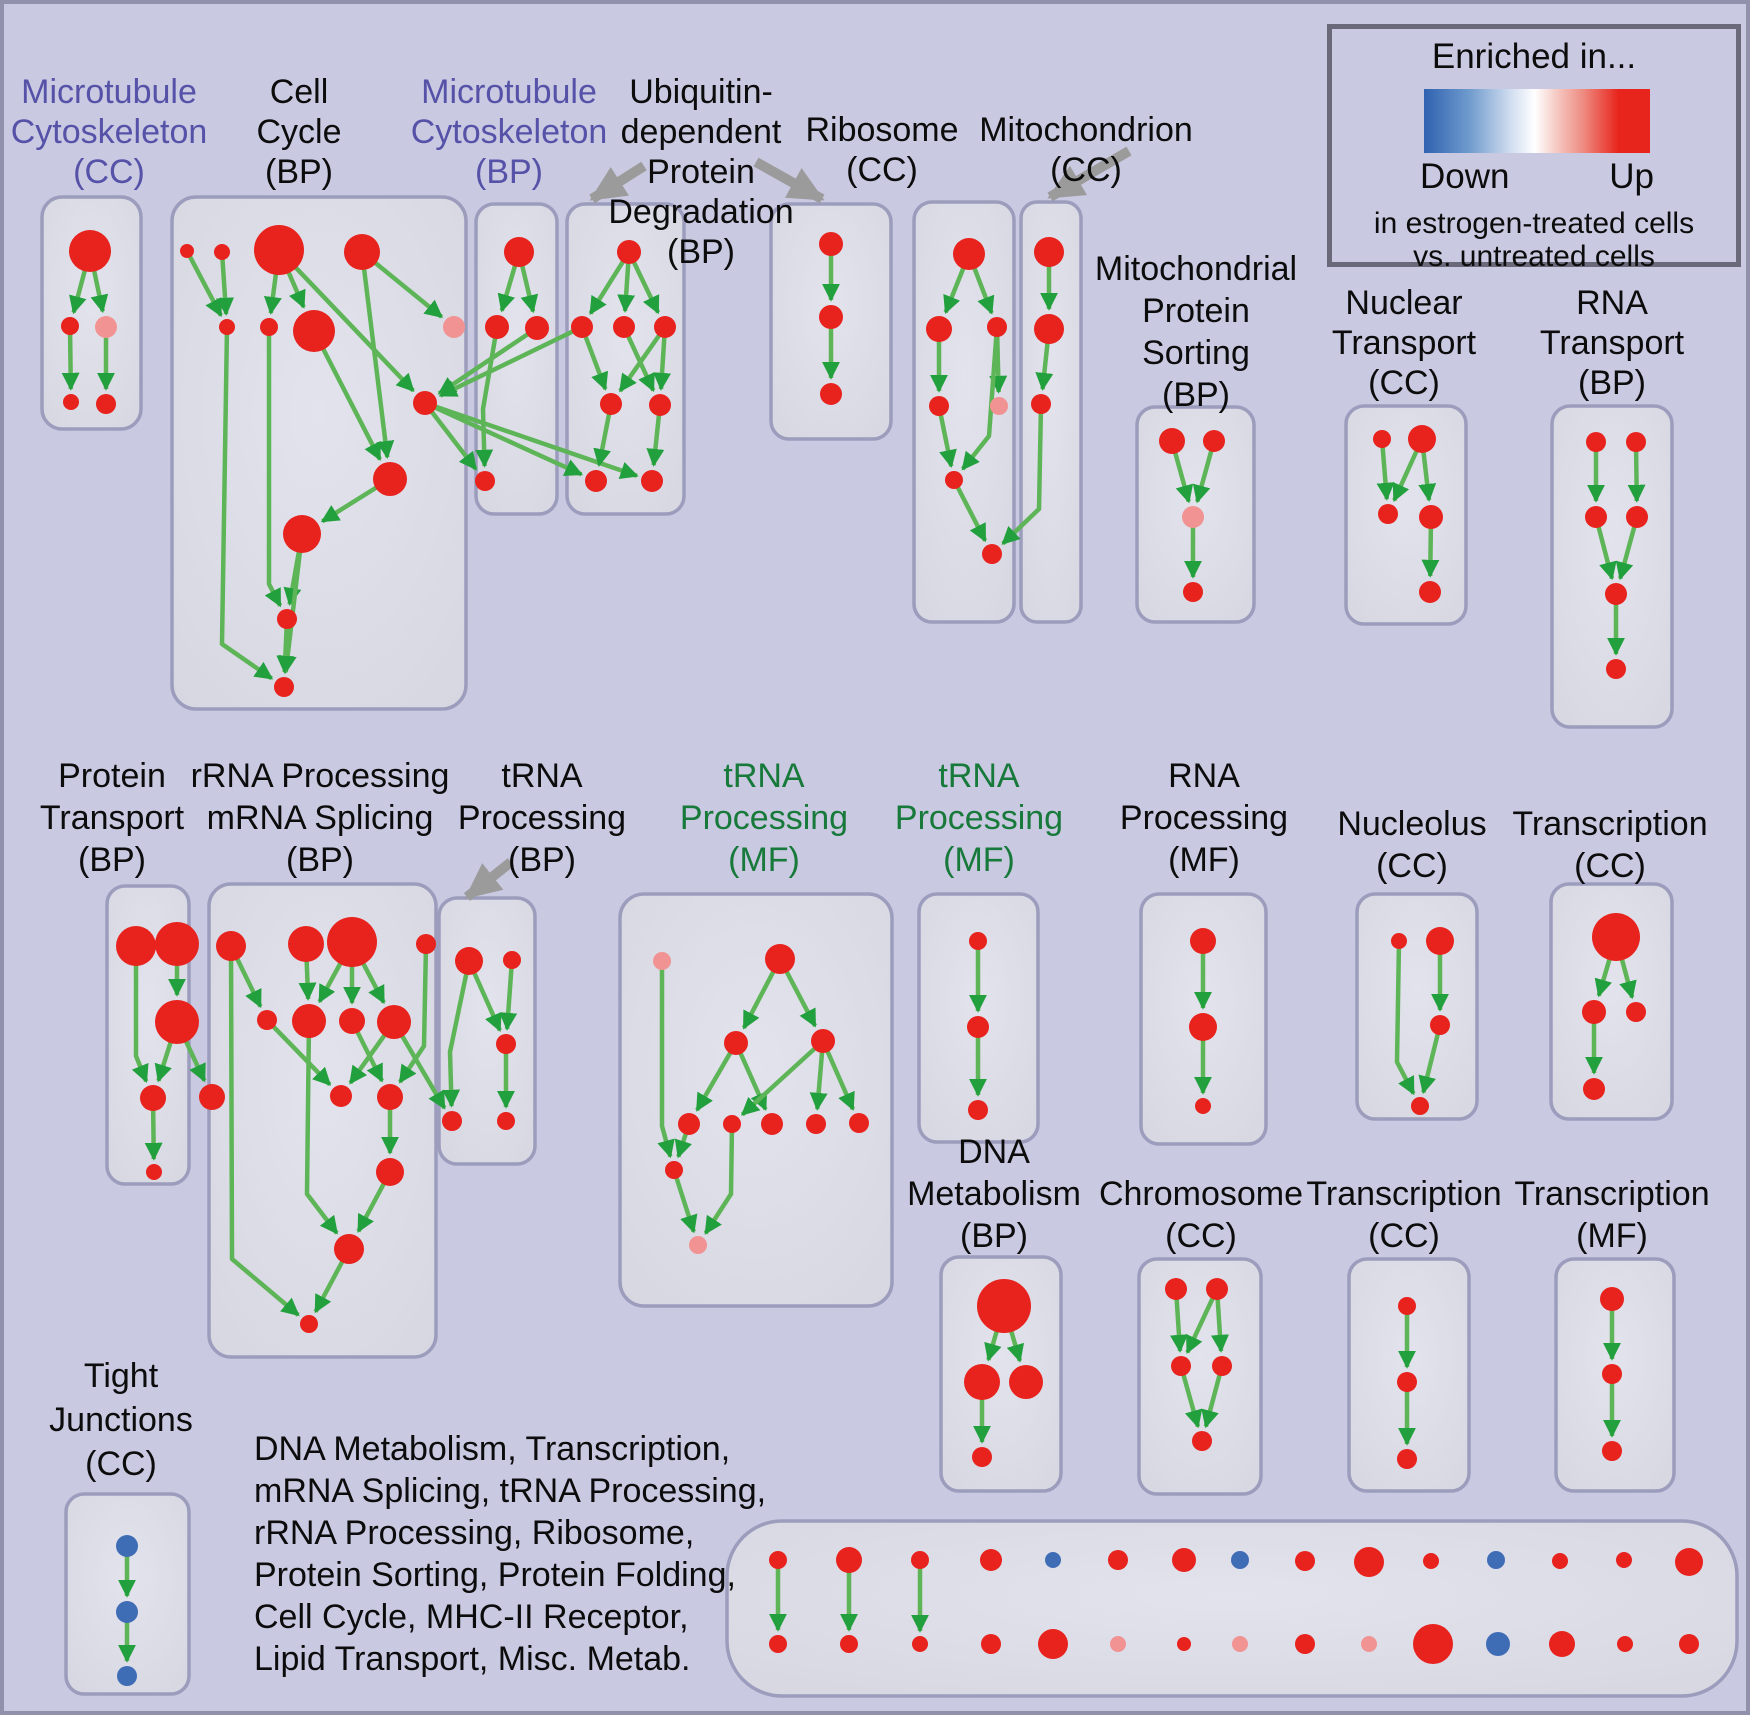 Image resolution: width=1750 pixels, height=1715 pixels. I want to click on node-F0-pink, so click(662, 961).